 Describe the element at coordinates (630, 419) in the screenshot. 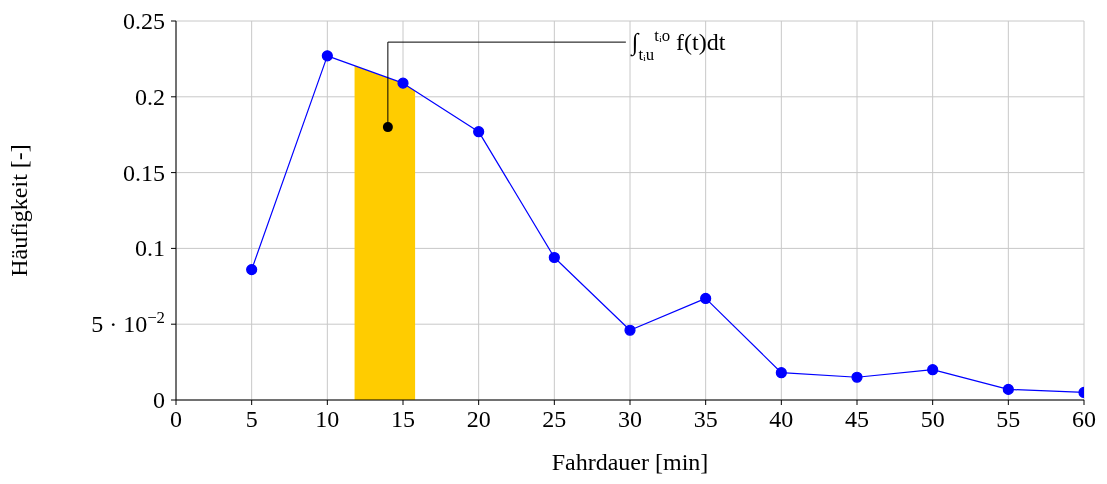

I see `x-tick-label: 30` at that location.